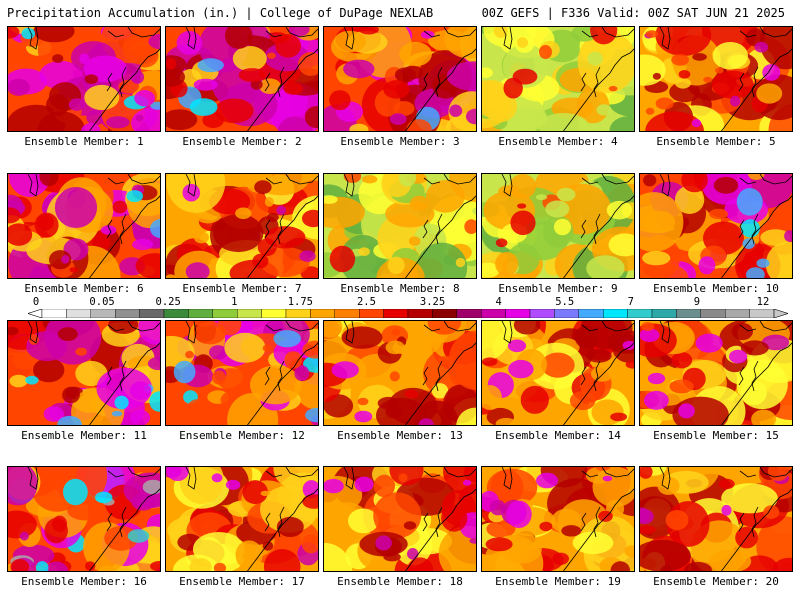 This screenshot has height=600, width=800. What do you see at coordinates (242, 581) in the screenshot?
I see `ensemble-member-label: Ensemble Member: 17` at bounding box center [242, 581].